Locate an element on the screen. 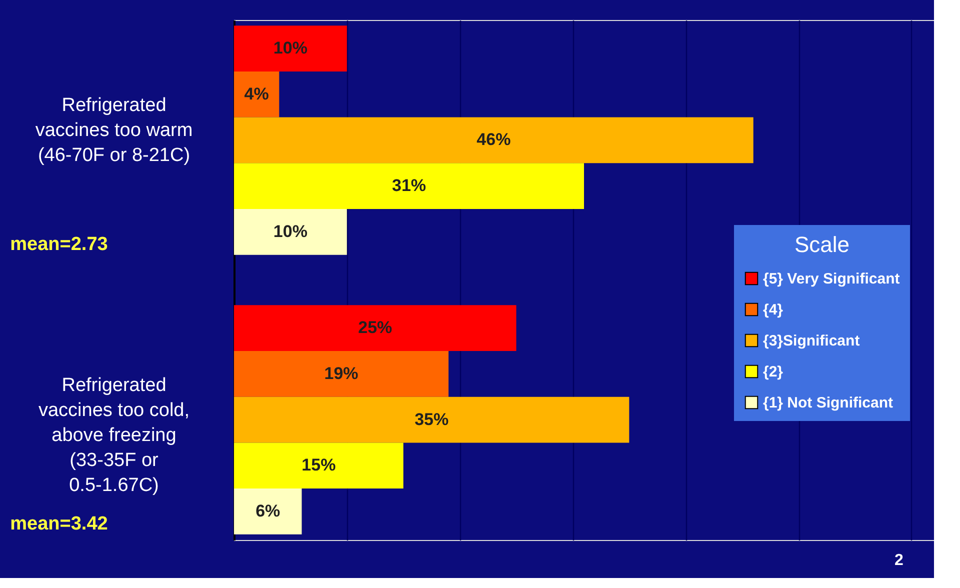  legend-label: {5} Very Significant is located at coordinates (831, 279).